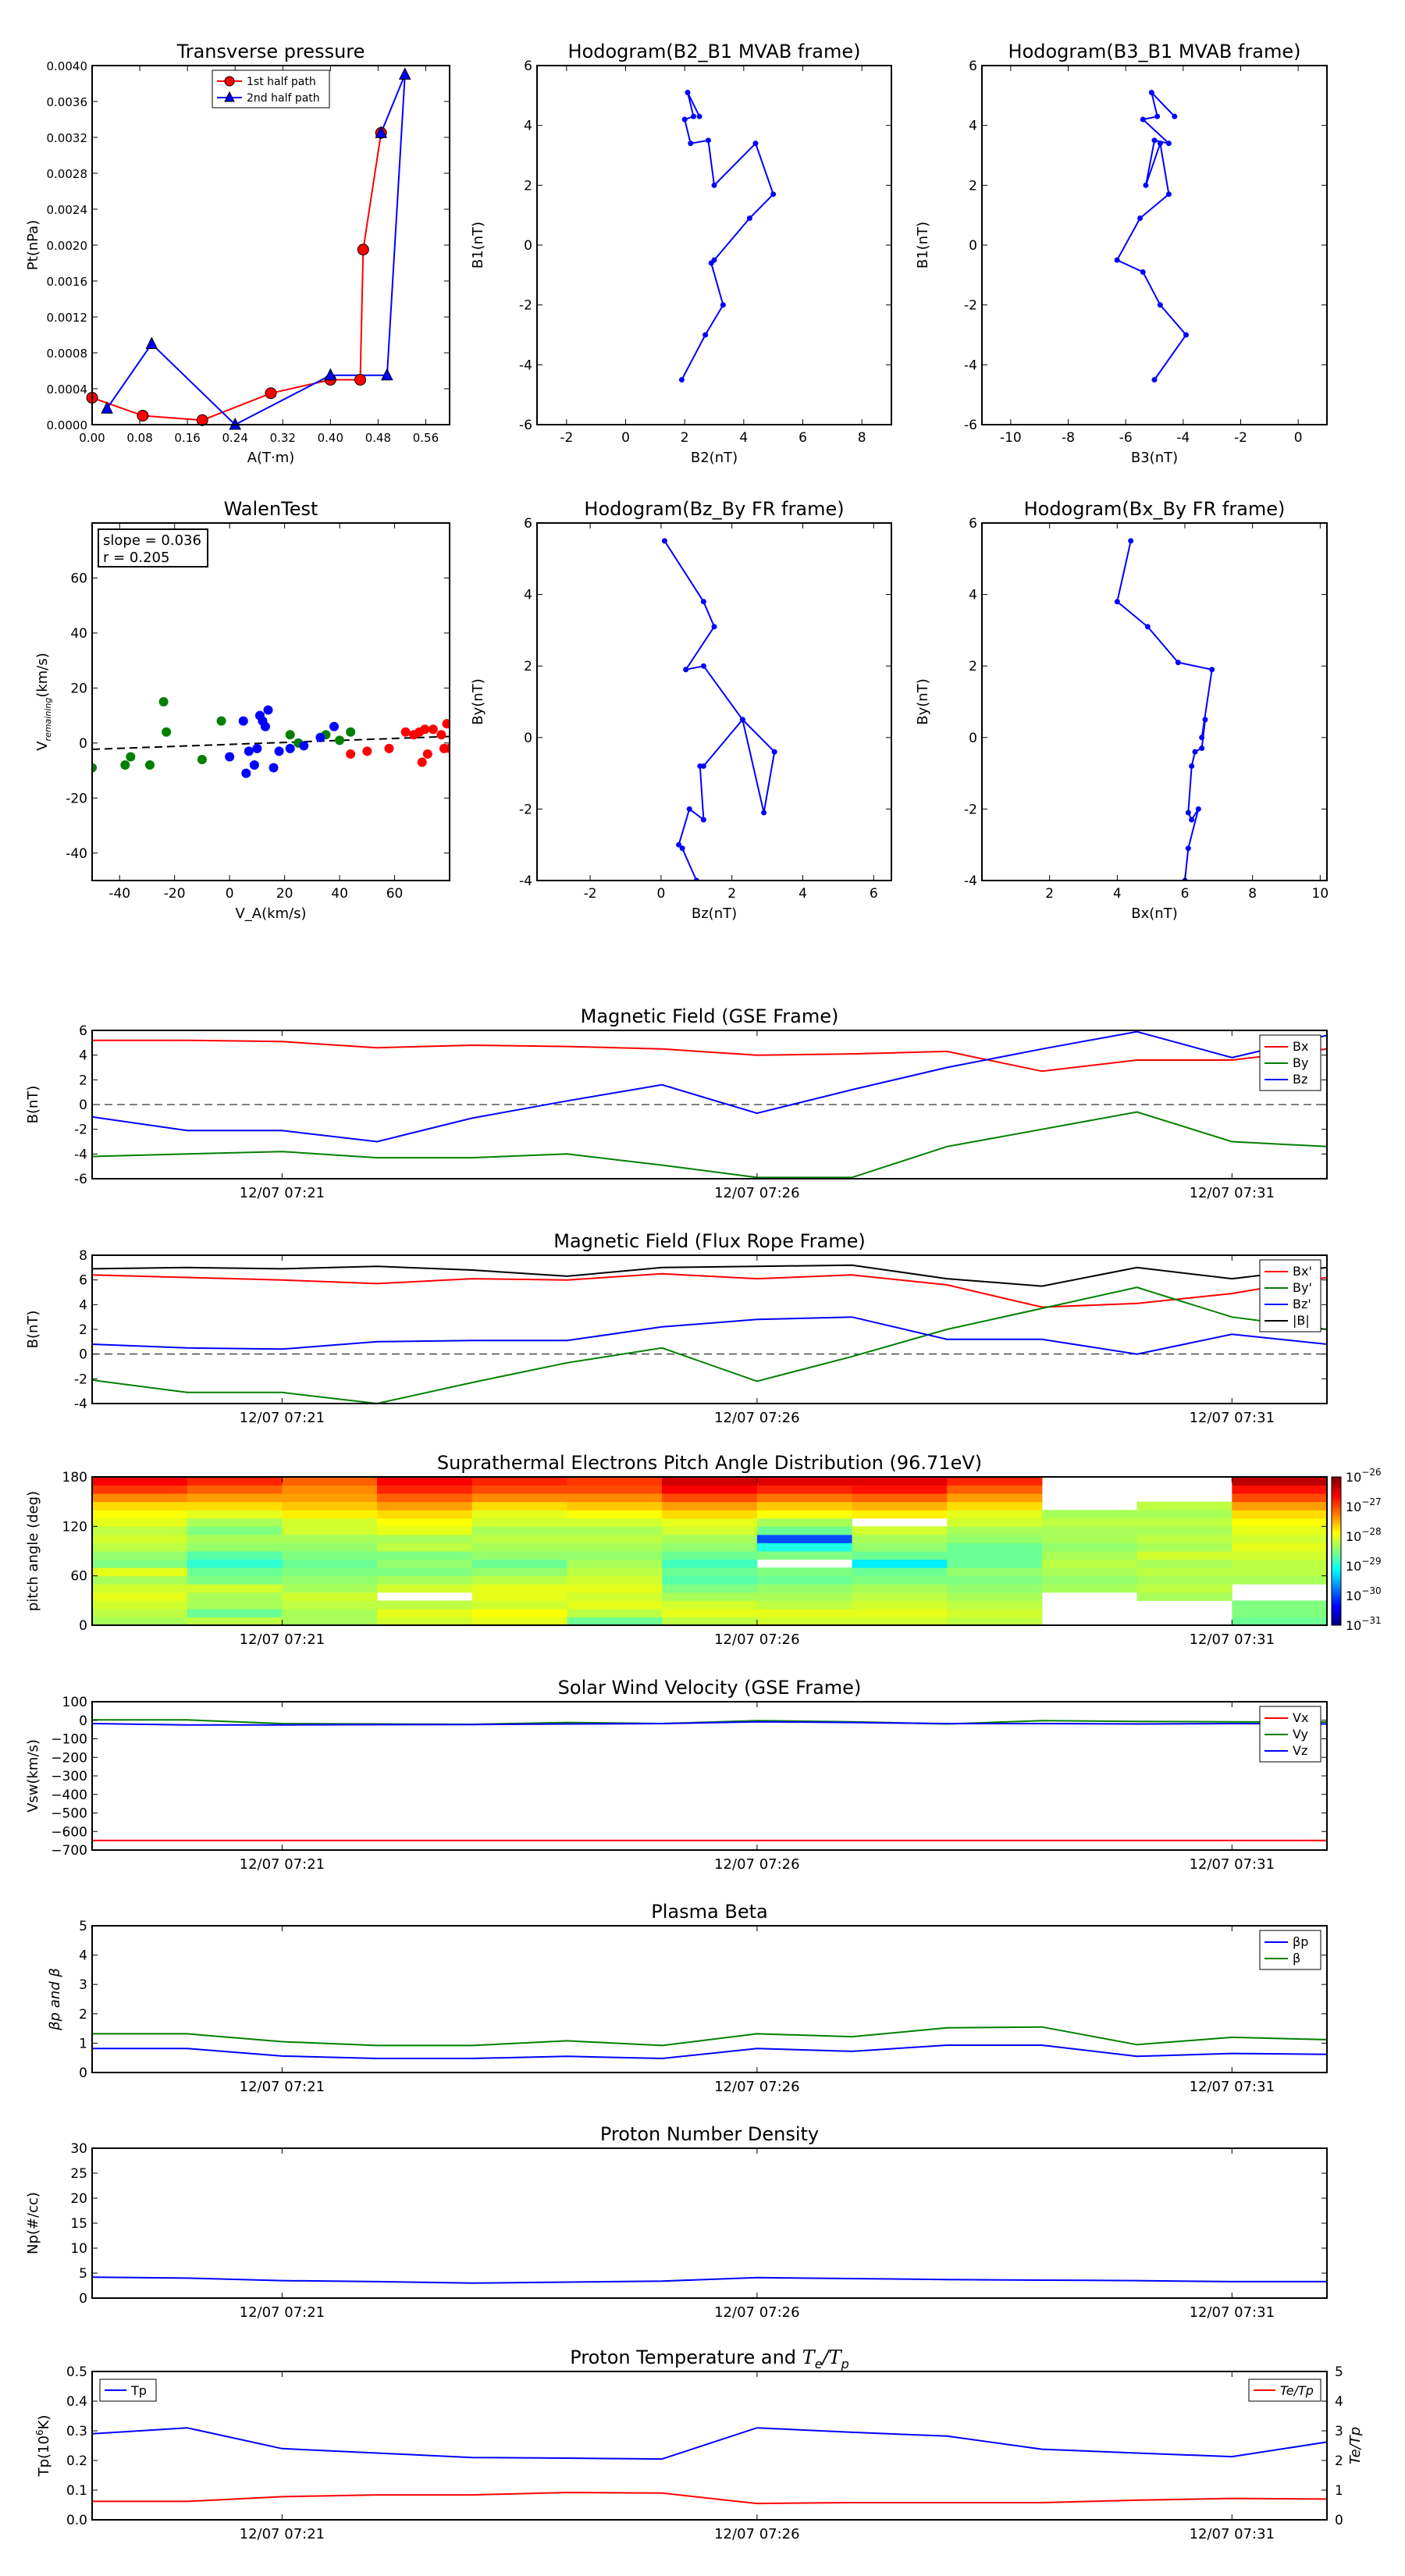 The image size is (1405, 2576). I want to click on plot-area, so click(719, 709).